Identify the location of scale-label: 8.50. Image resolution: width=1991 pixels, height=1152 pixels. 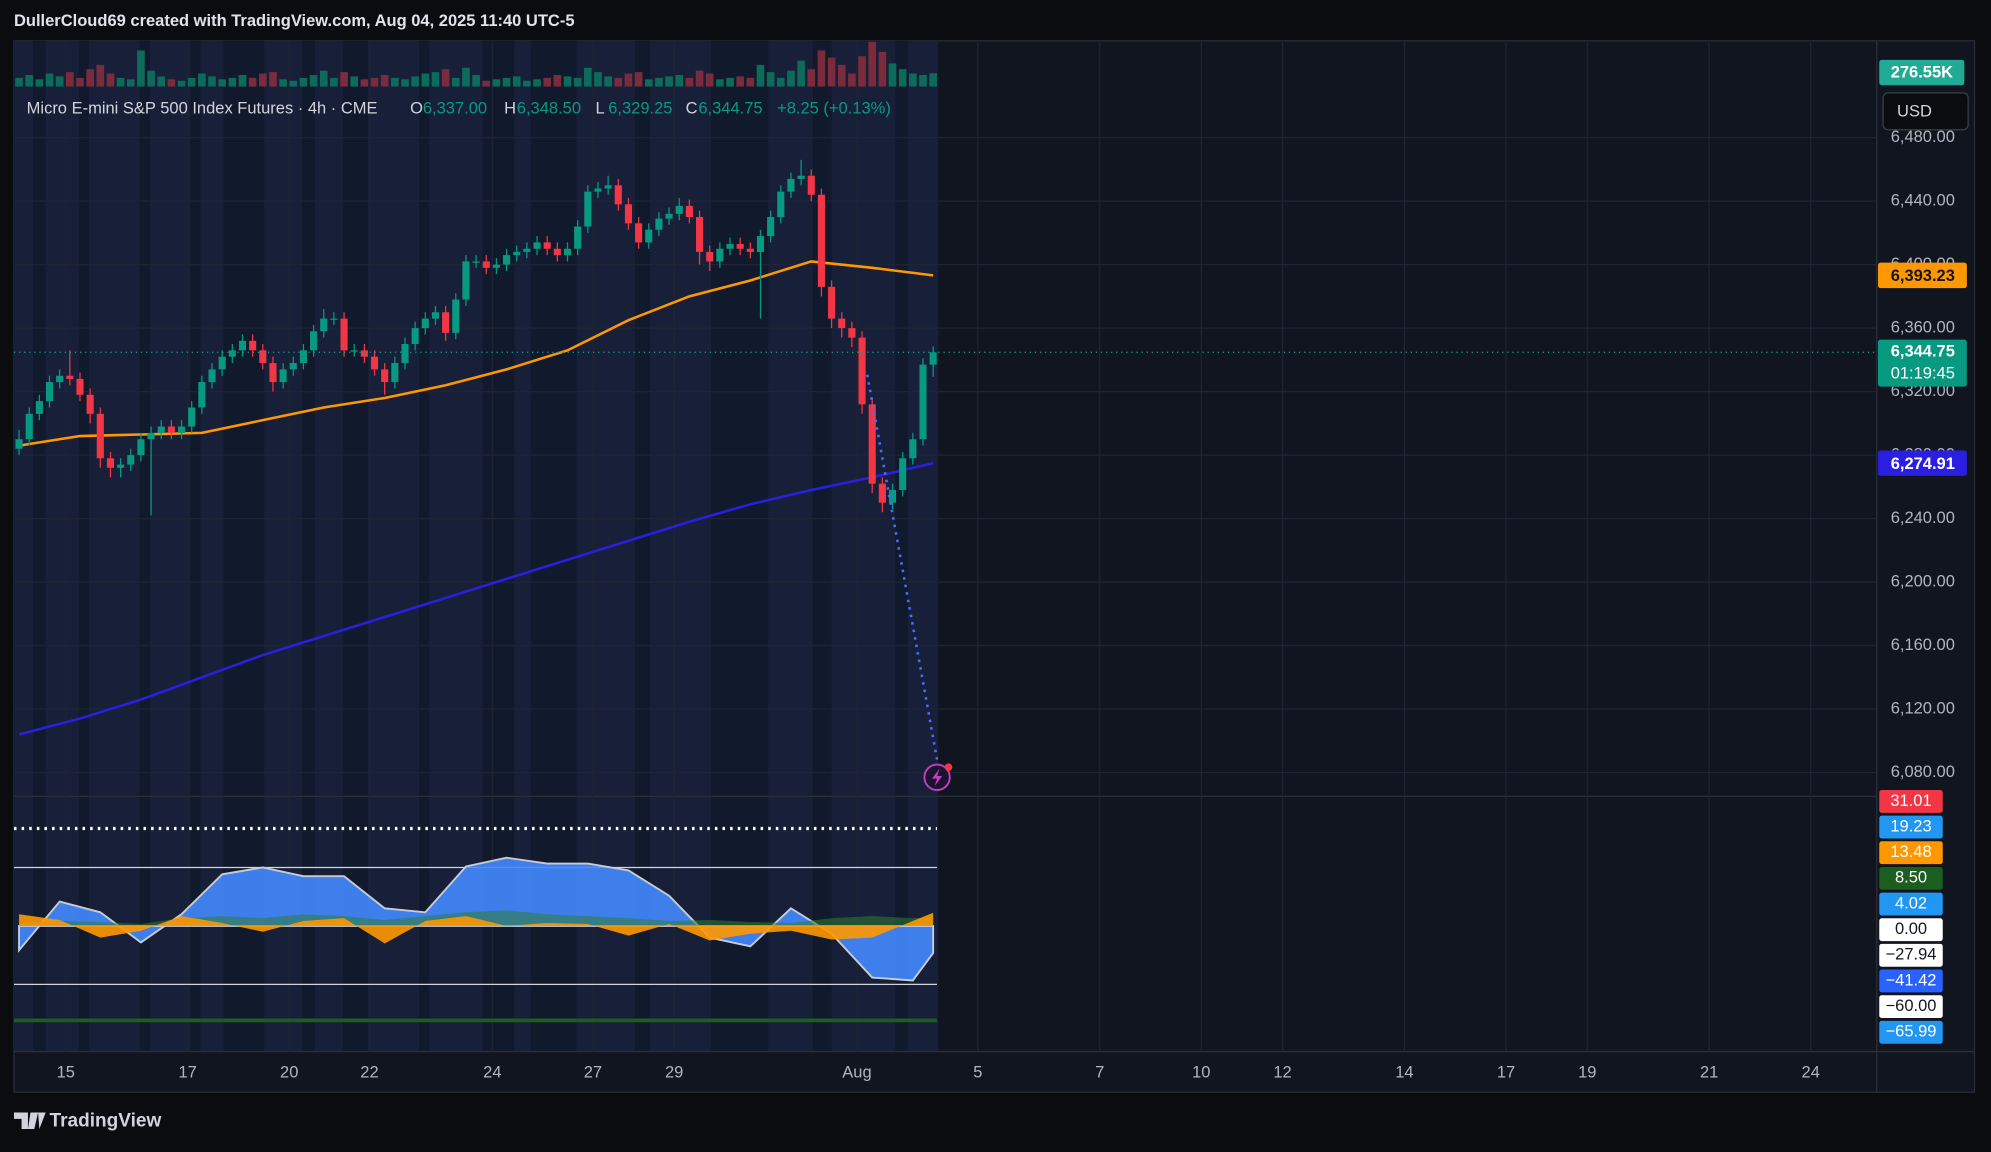
(1911, 878).